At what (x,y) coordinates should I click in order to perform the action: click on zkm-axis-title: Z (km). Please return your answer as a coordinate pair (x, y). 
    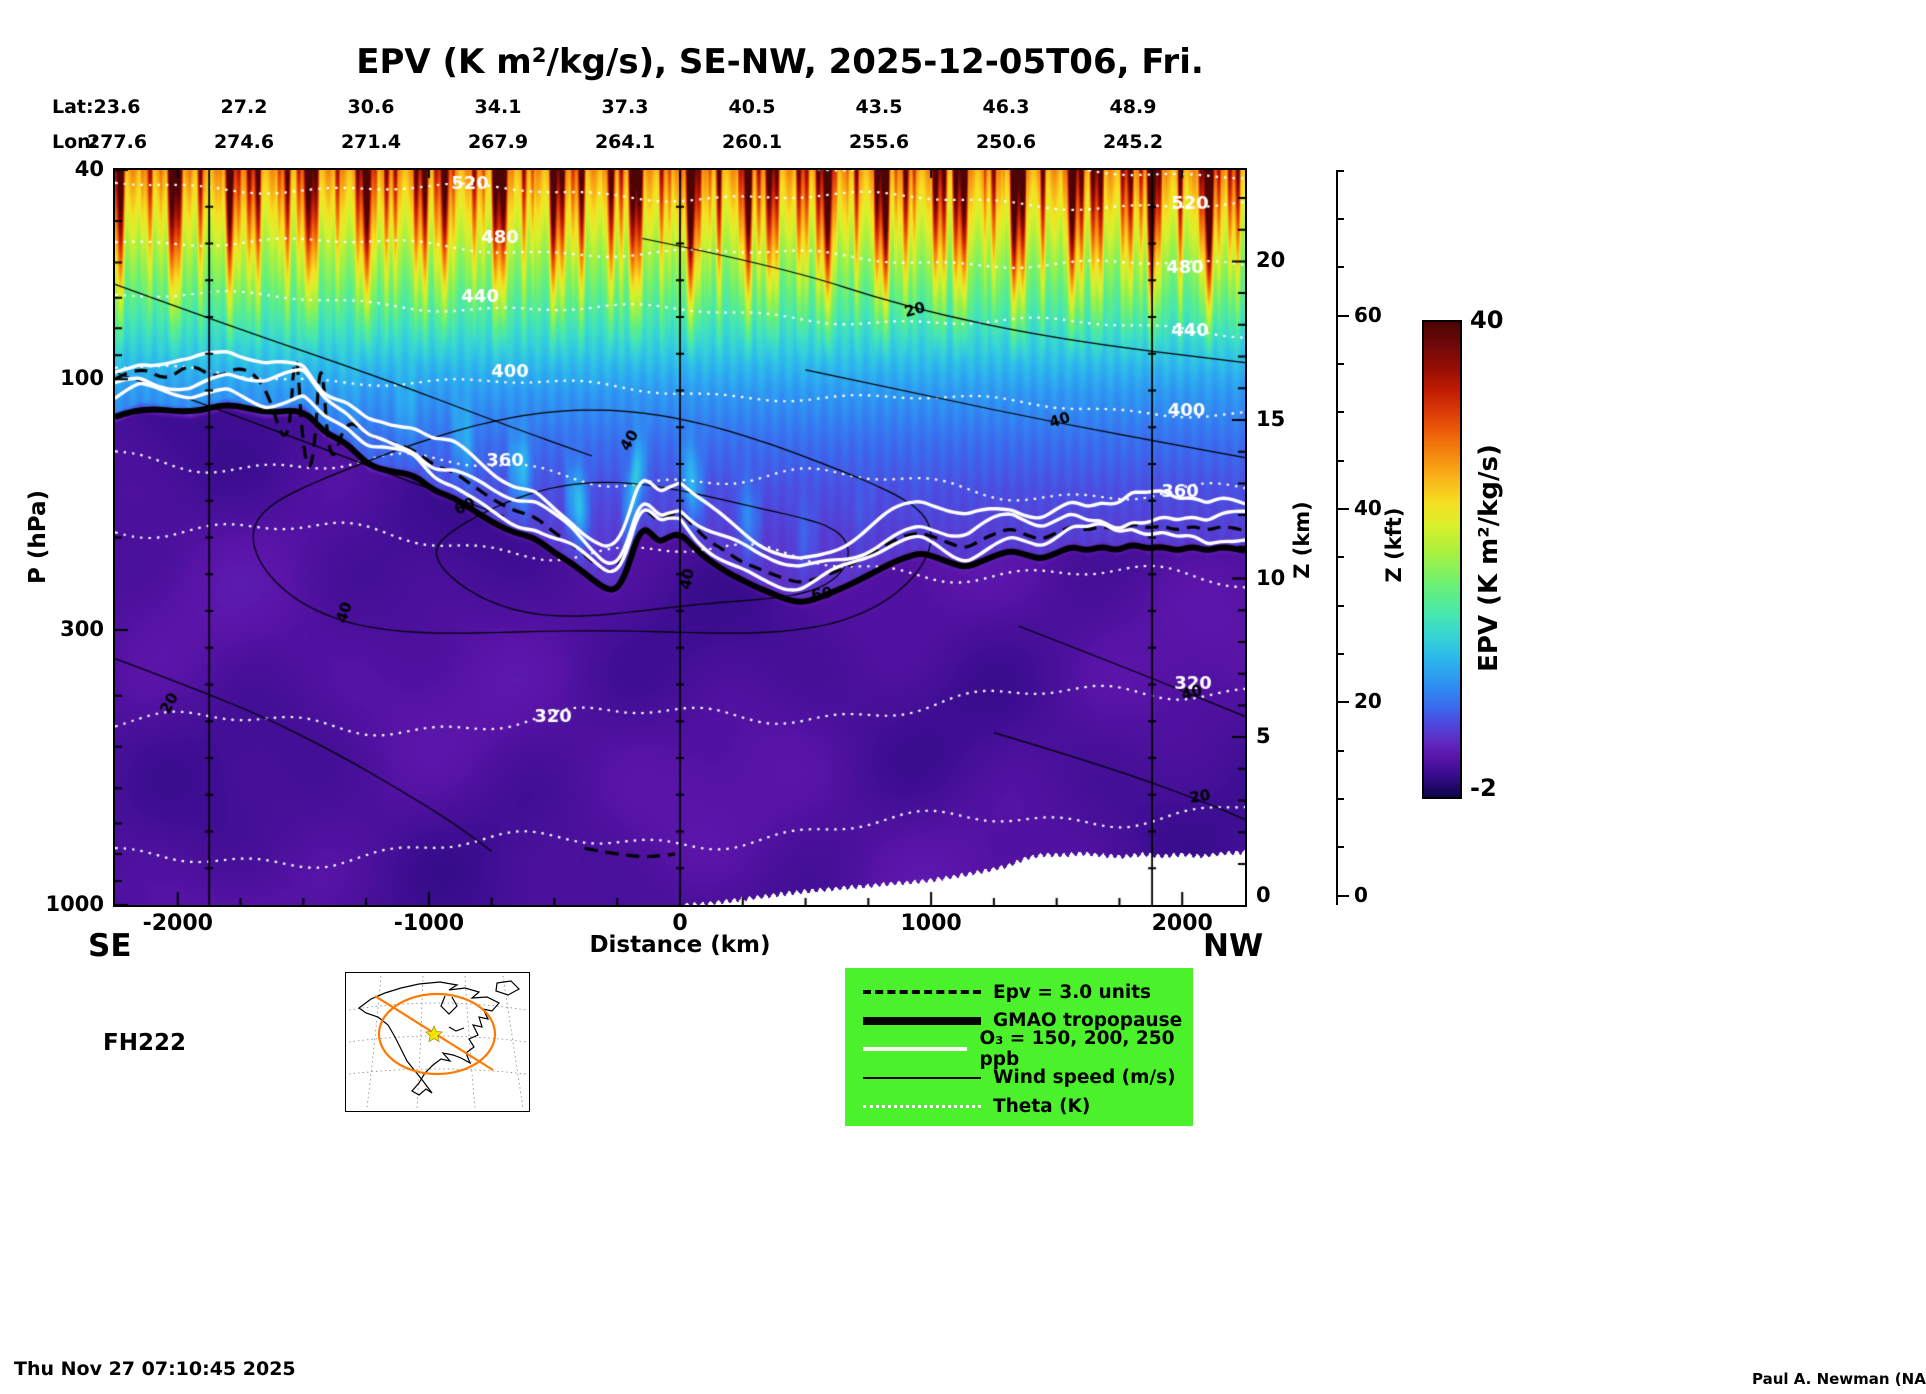
    Looking at the image, I should click on (1302, 540).